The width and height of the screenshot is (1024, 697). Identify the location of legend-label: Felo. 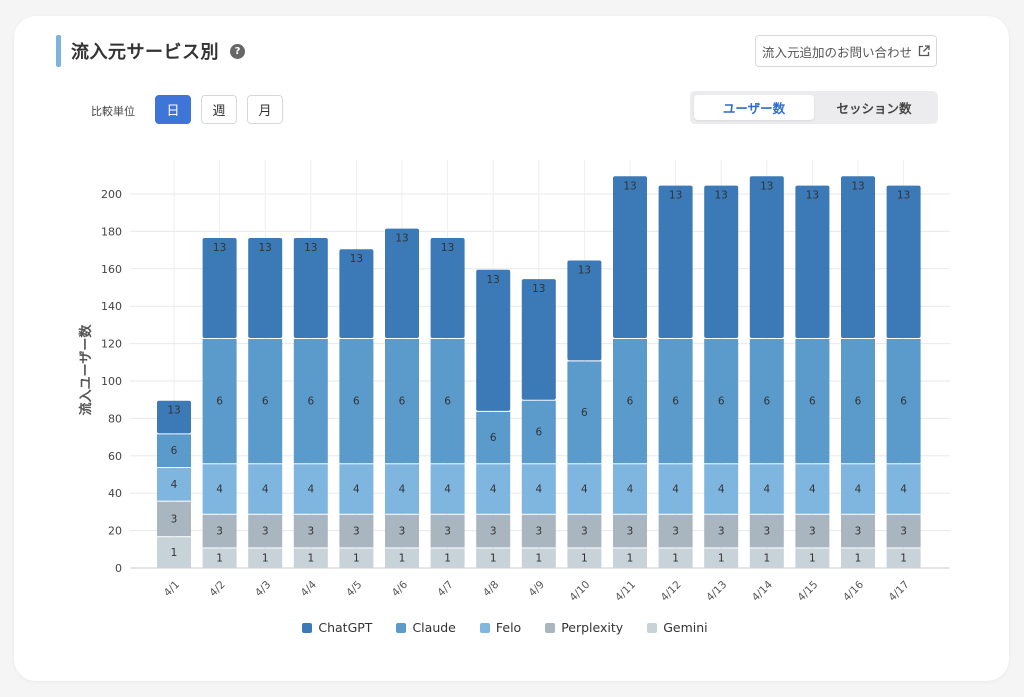
(508, 627).